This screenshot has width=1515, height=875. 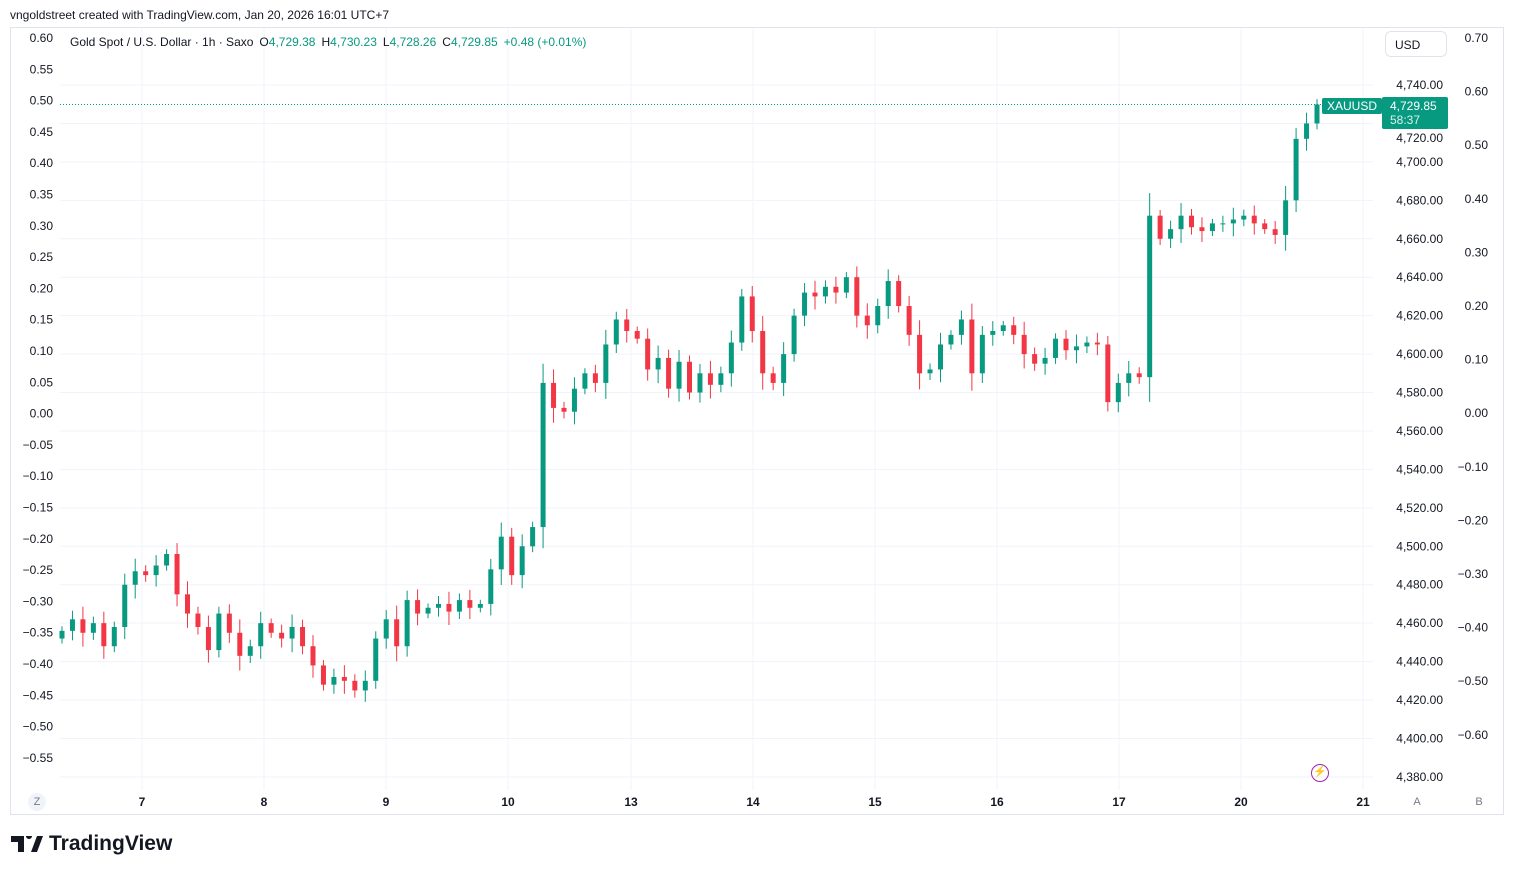 I want to click on price-tick-label: 4,580.00, so click(x=1419, y=393).